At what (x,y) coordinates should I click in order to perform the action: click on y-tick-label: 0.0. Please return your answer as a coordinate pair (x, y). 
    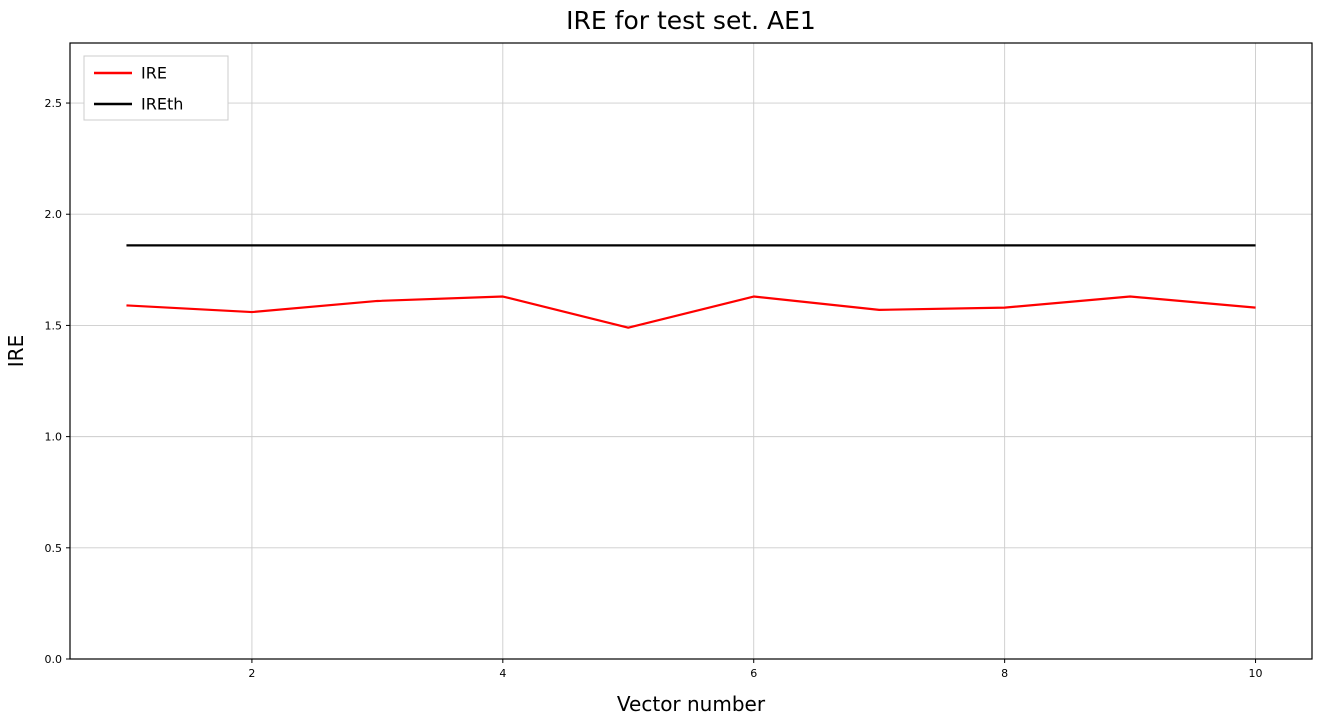
    Looking at the image, I should click on (54, 659).